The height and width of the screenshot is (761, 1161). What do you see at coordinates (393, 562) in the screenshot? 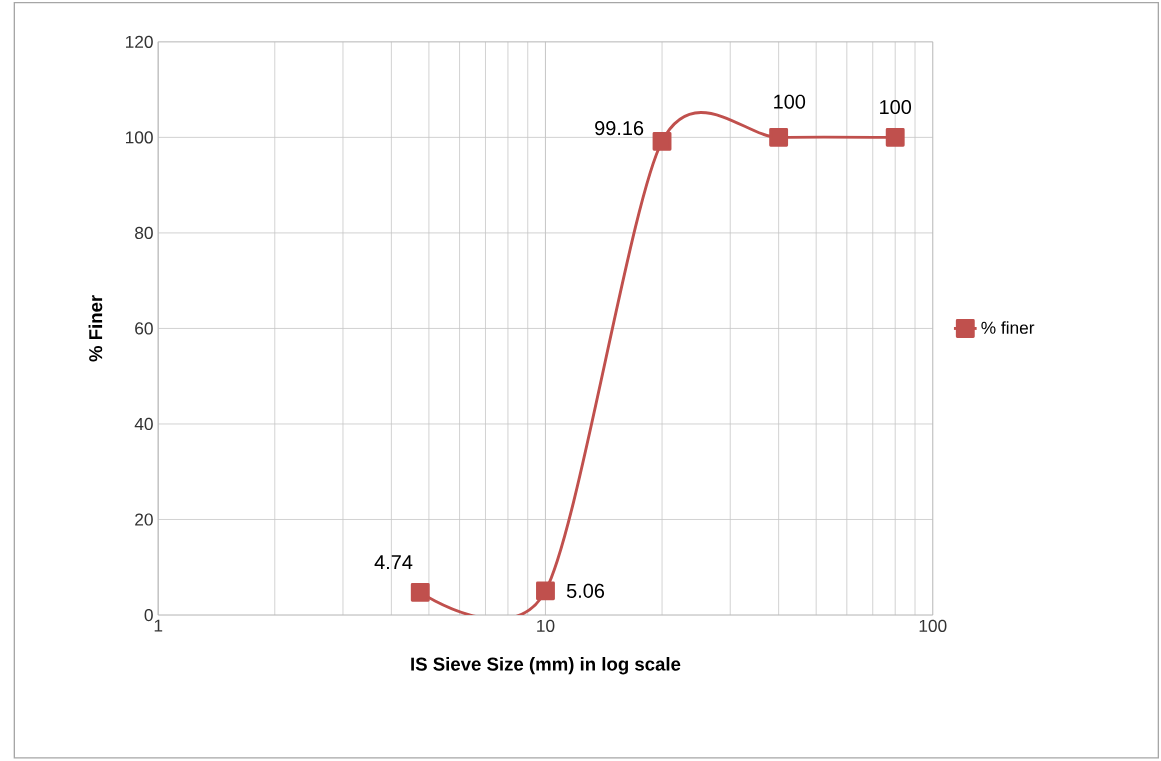
I see `data-label: 4.74` at bounding box center [393, 562].